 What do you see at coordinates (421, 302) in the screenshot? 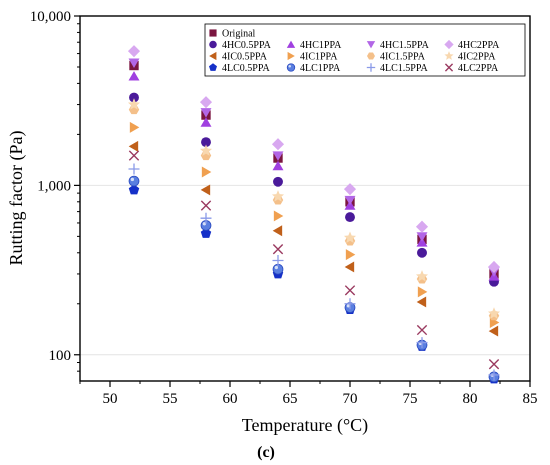
I see `point-4IC0.5PPA-76` at bounding box center [421, 302].